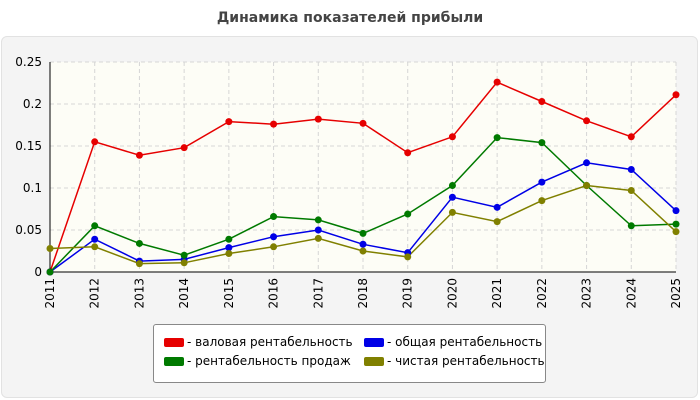 The width and height of the screenshot is (700, 400). What do you see at coordinates (270, 342) in the screenshot?
I see `legend-label-gross: - валовая рентабельность` at bounding box center [270, 342].